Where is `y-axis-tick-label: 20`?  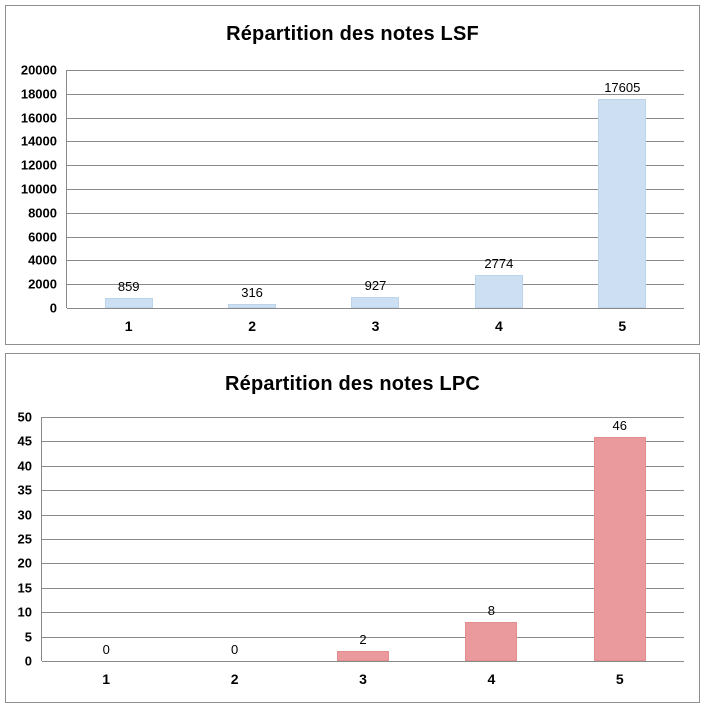
y-axis-tick-label: 20 is located at coordinates (24, 563).